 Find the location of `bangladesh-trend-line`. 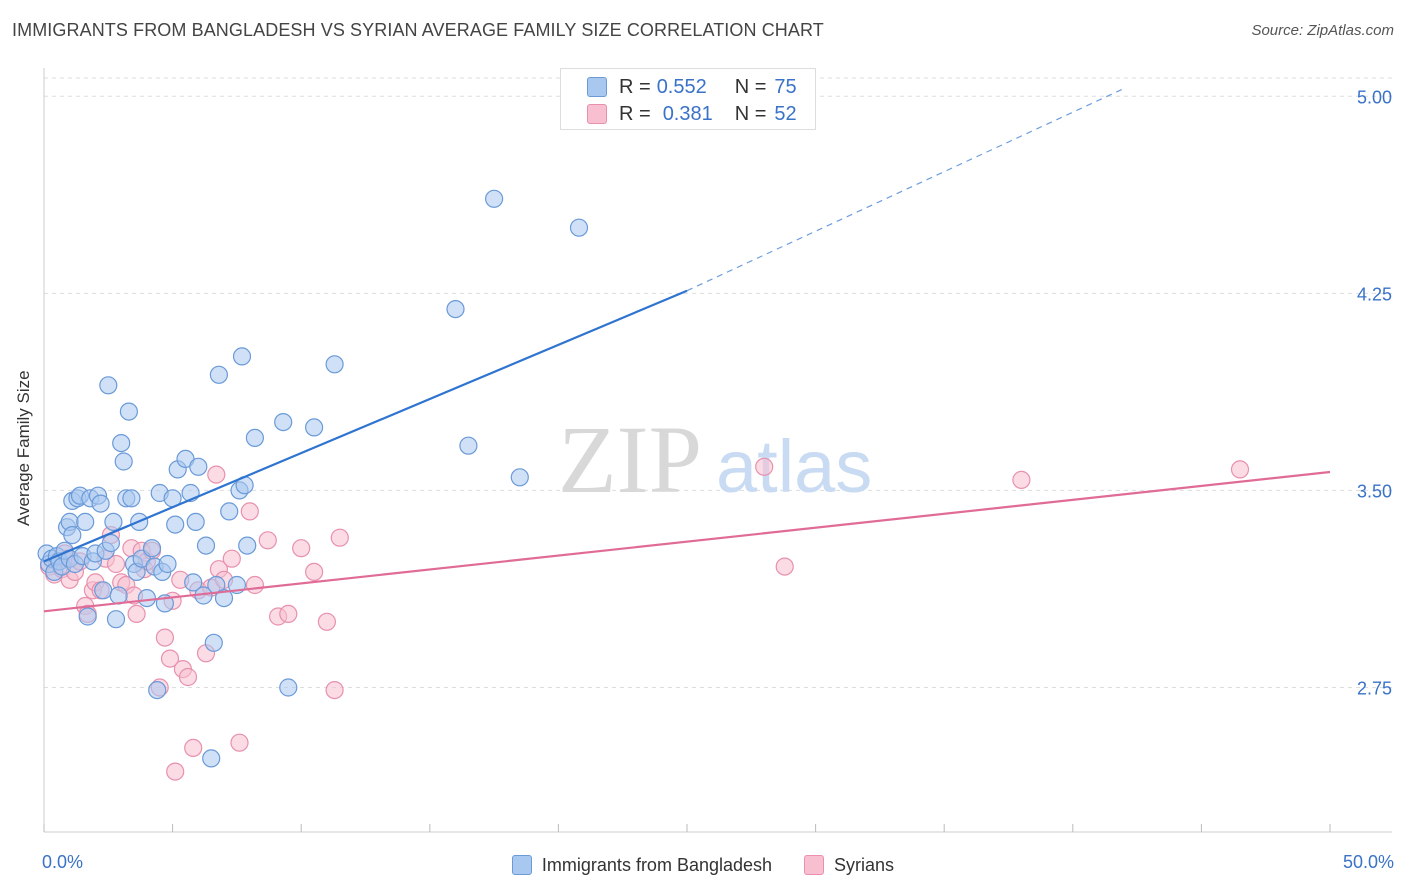

bangladesh-trend-line is located at coordinates (365, 426).